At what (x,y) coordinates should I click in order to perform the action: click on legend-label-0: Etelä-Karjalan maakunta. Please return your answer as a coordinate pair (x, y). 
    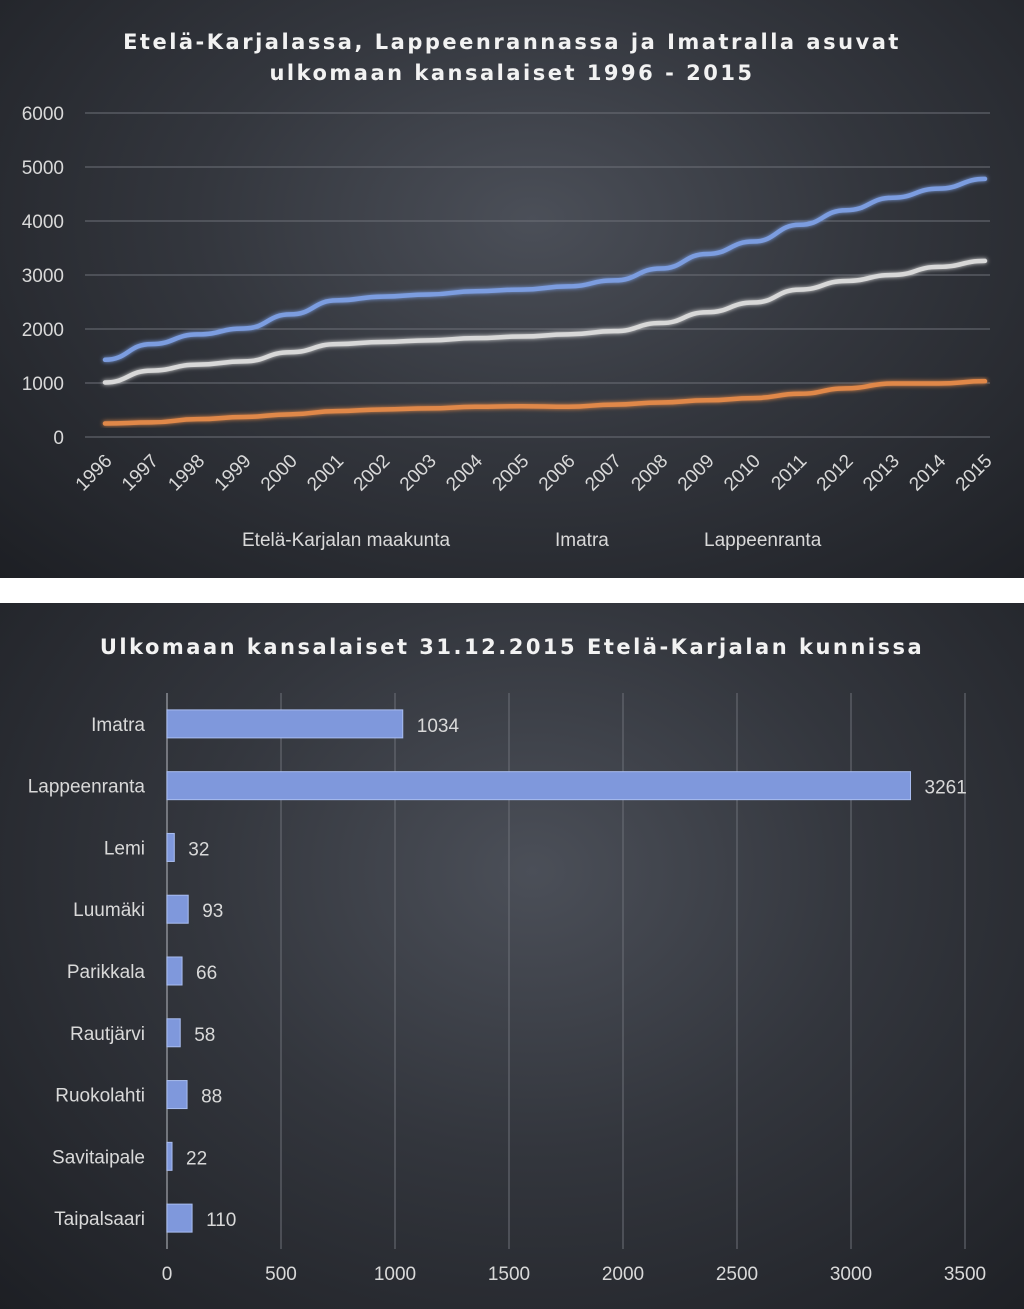
    Looking at the image, I should click on (346, 540).